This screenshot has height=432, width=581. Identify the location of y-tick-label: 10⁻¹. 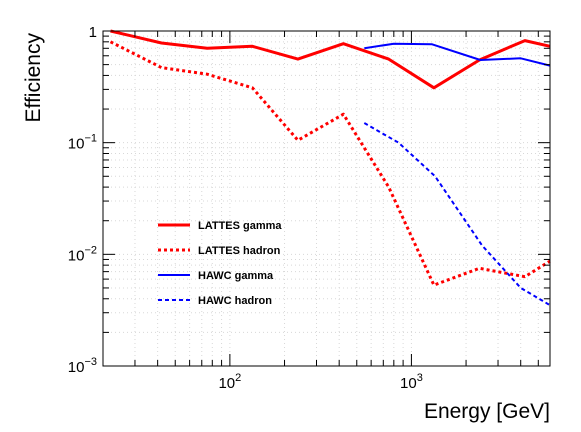
(82, 143).